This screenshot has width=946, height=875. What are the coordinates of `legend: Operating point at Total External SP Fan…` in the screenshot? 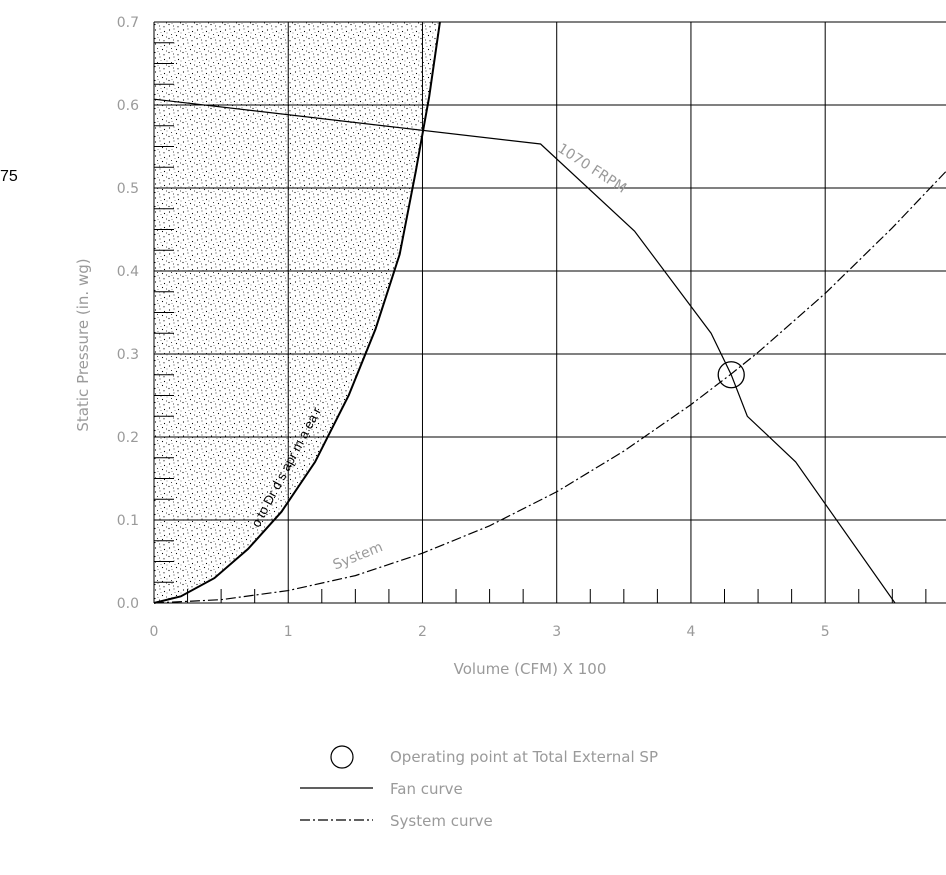 It's located at (479, 787).